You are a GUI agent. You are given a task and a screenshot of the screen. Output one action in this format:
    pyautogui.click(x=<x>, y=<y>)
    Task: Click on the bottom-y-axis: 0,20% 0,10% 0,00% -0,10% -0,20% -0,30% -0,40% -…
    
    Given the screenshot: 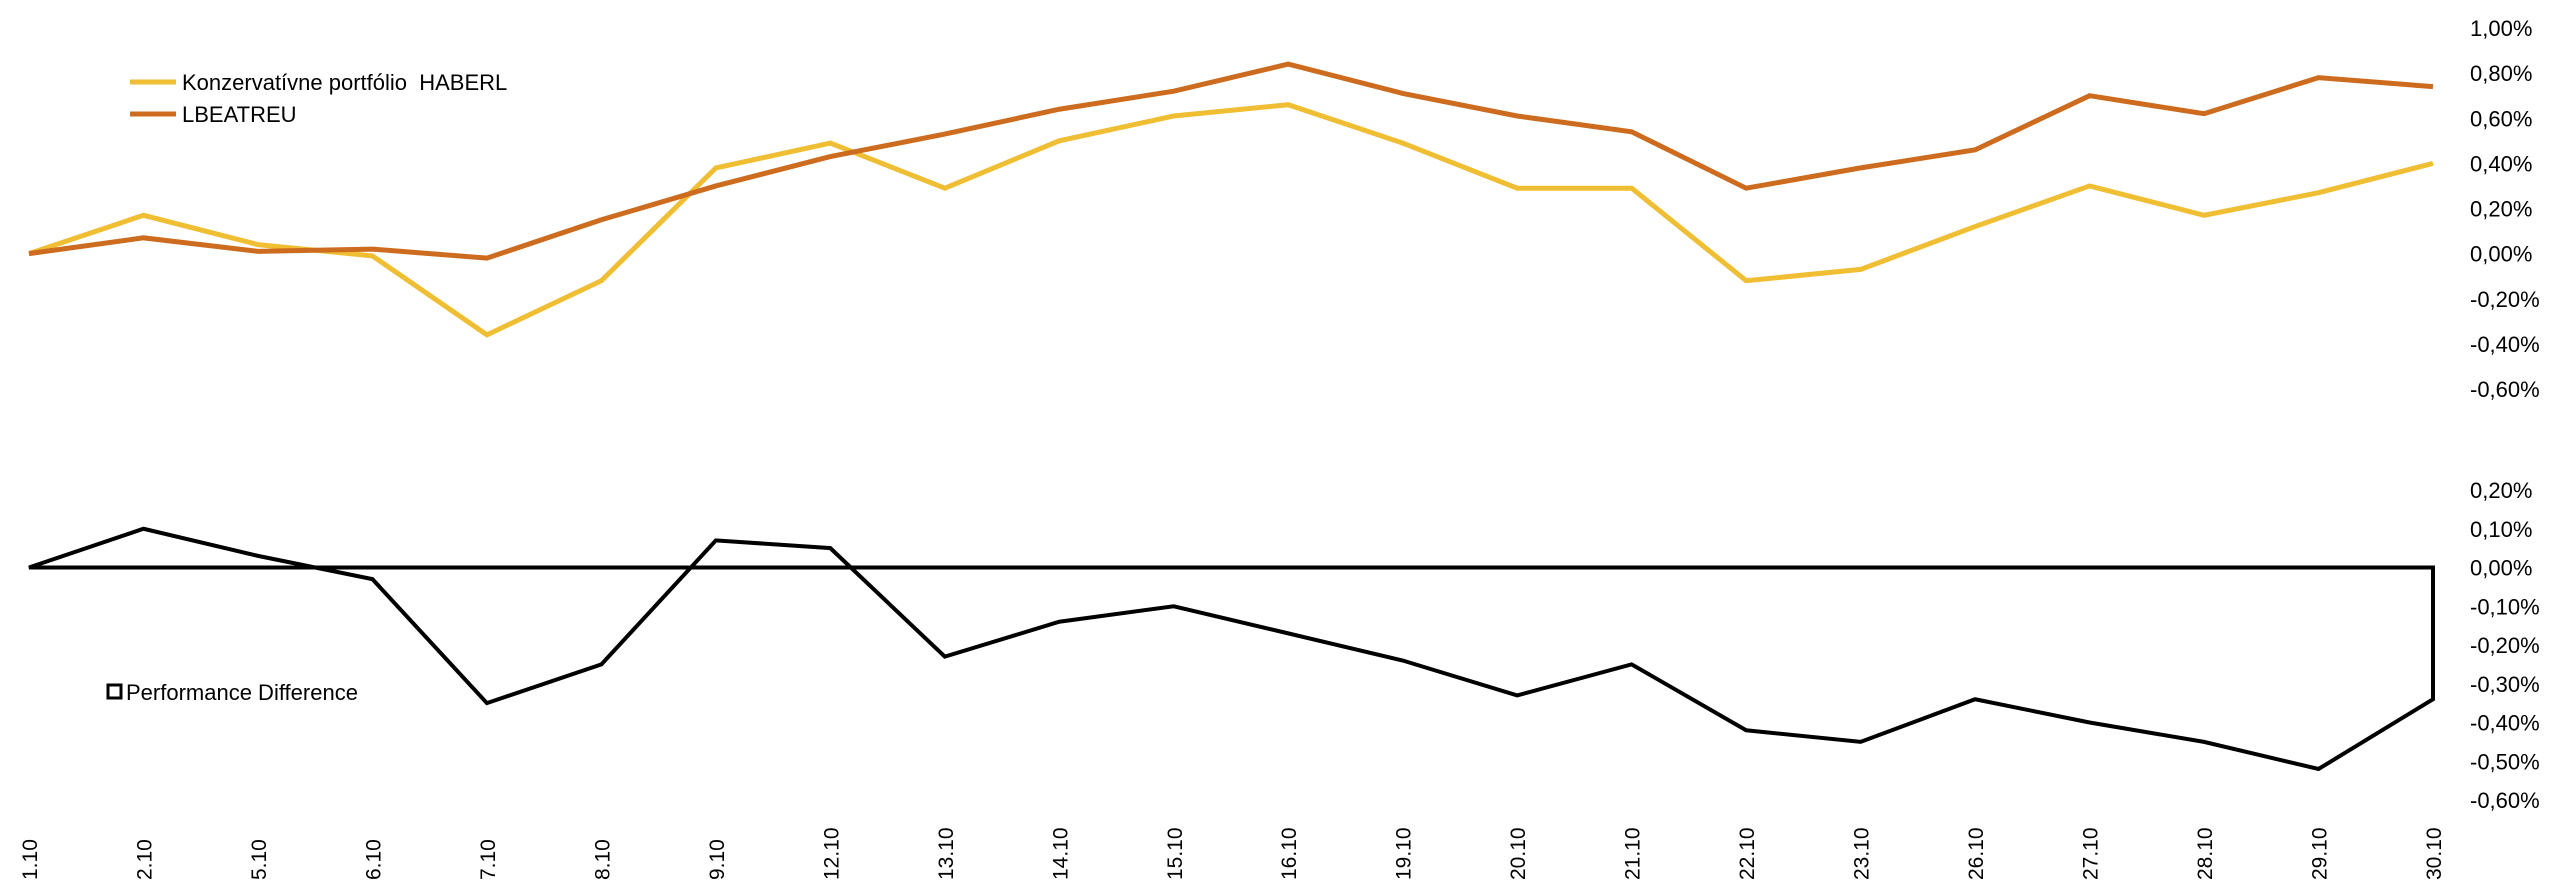 What is the action you would take?
    pyautogui.click(x=2505, y=645)
    